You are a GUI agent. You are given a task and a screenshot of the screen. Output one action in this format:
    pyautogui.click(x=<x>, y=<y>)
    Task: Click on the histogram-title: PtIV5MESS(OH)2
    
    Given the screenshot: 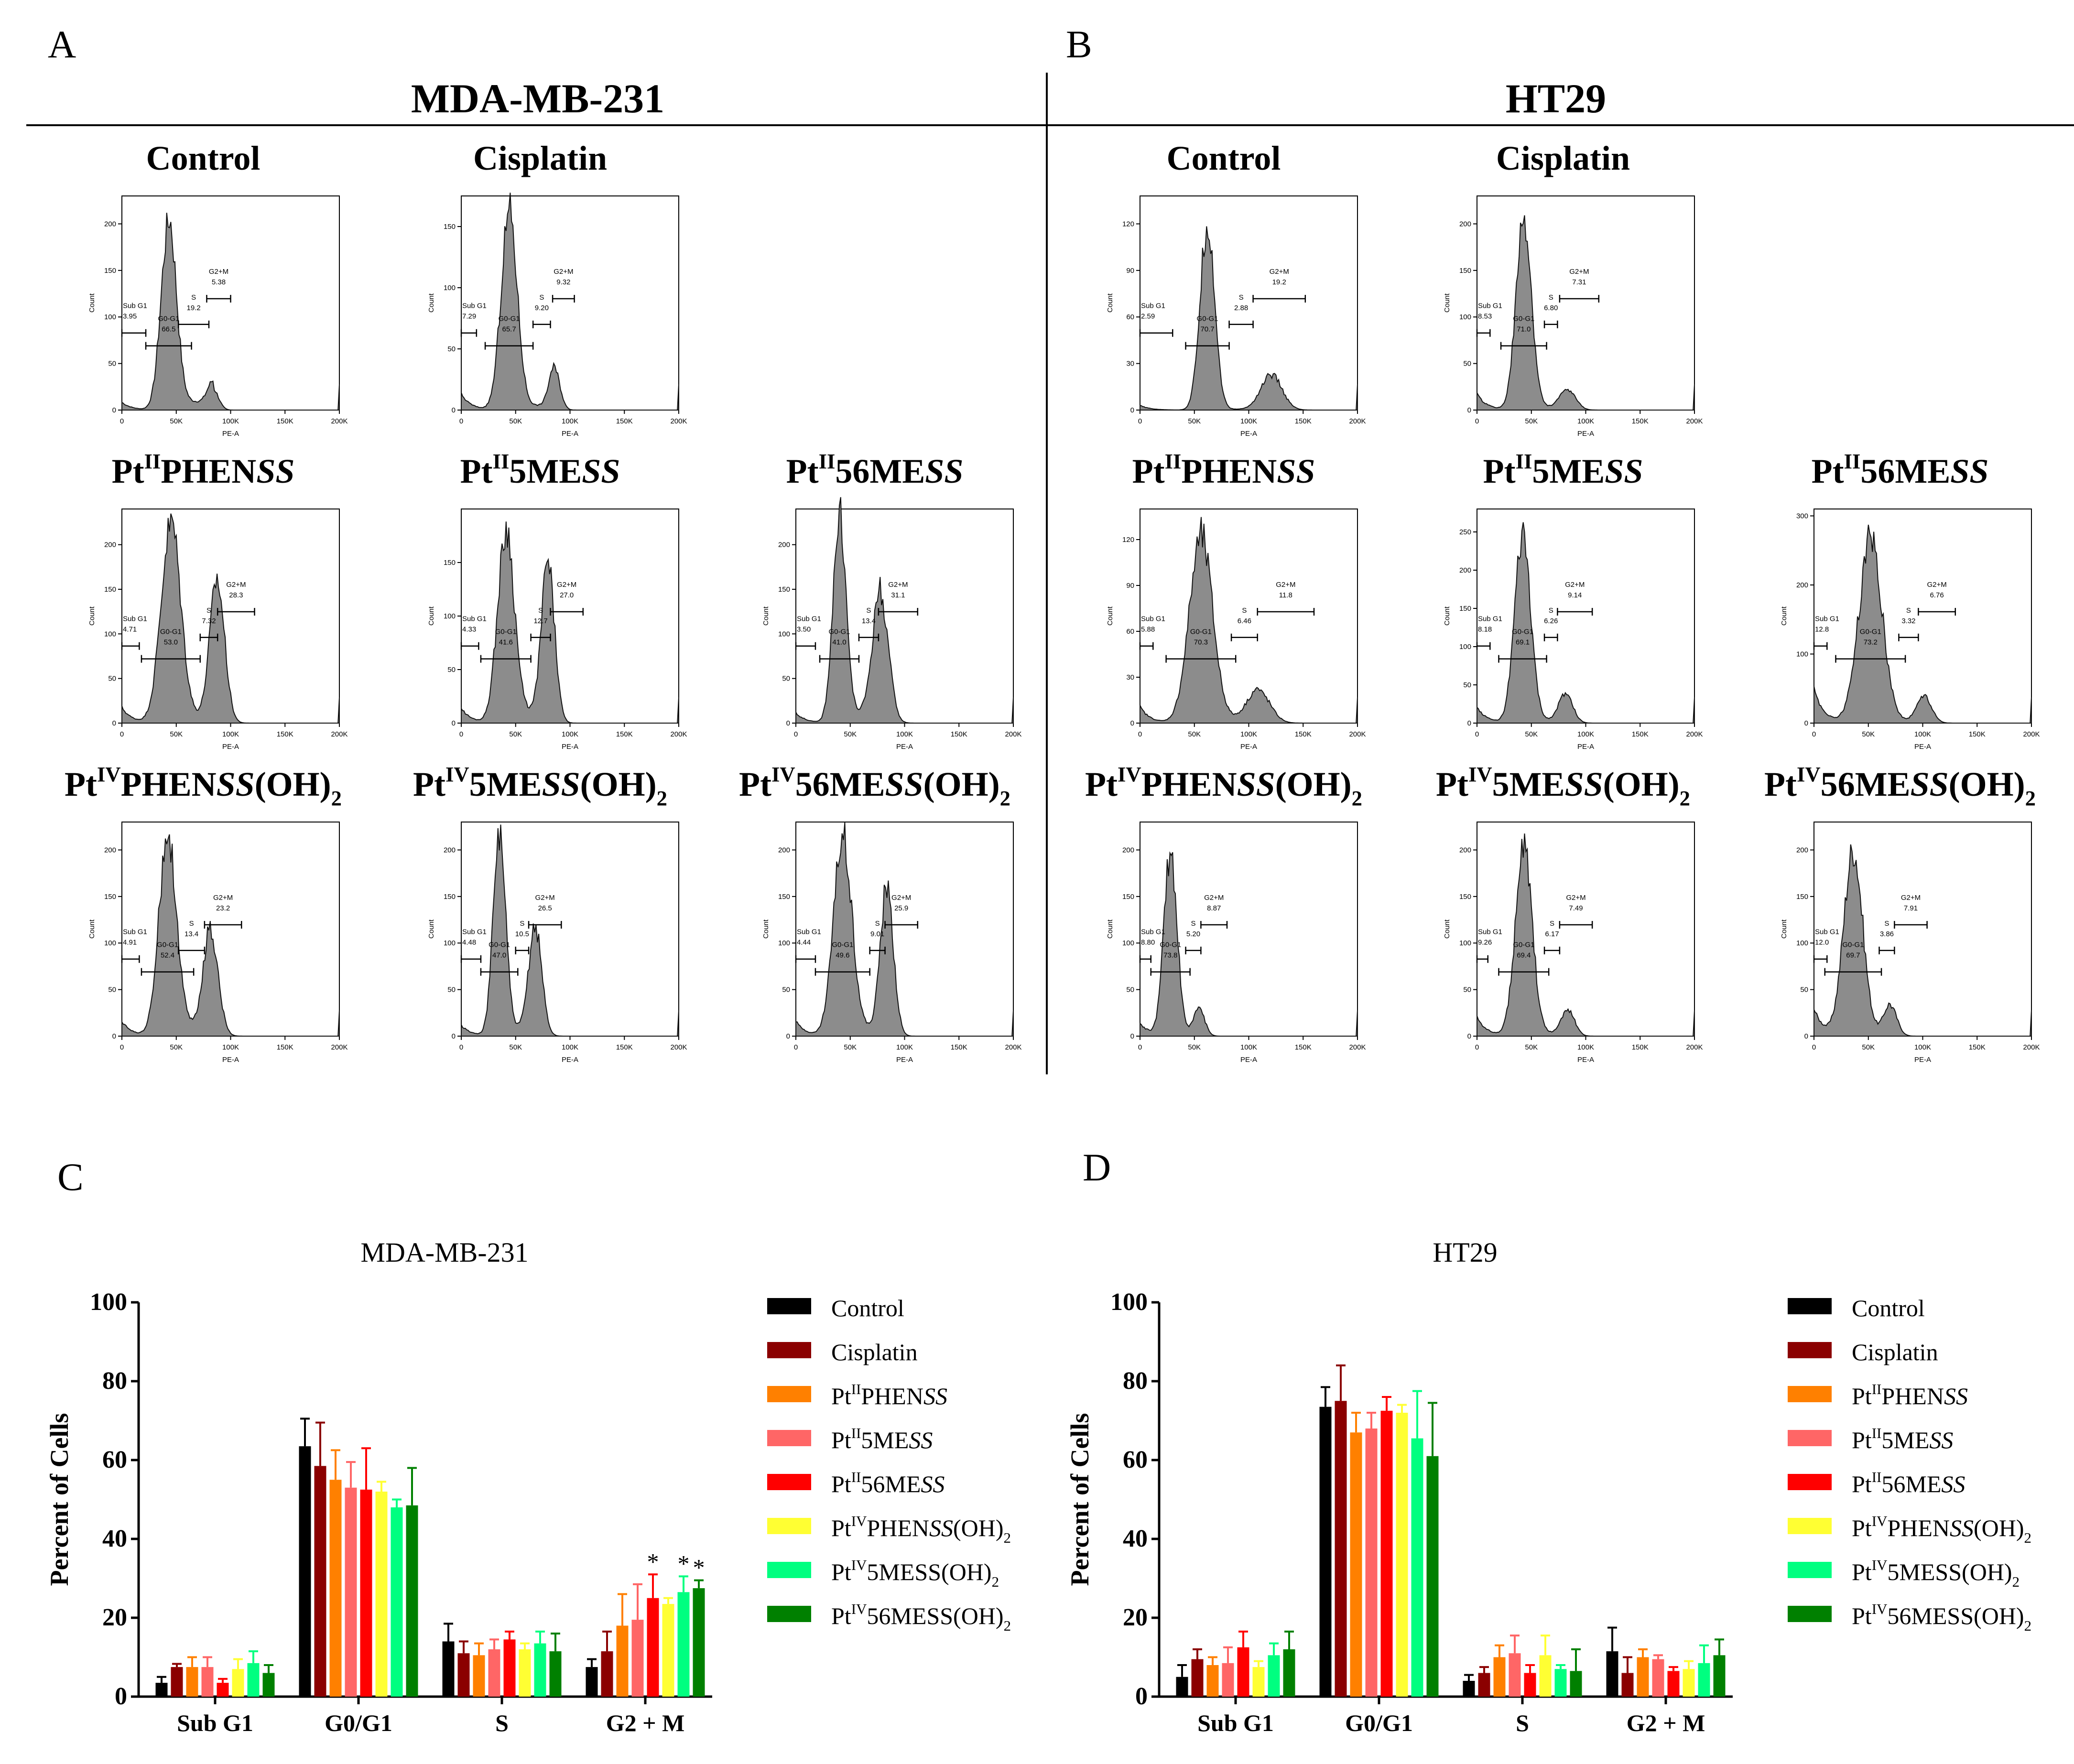 What is the action you would take?
    pyautogui.click(x=1563, y=786)
    